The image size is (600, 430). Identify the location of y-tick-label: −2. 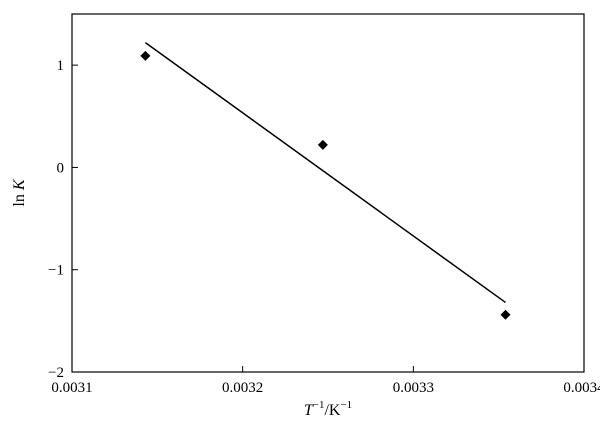
(56, 373).